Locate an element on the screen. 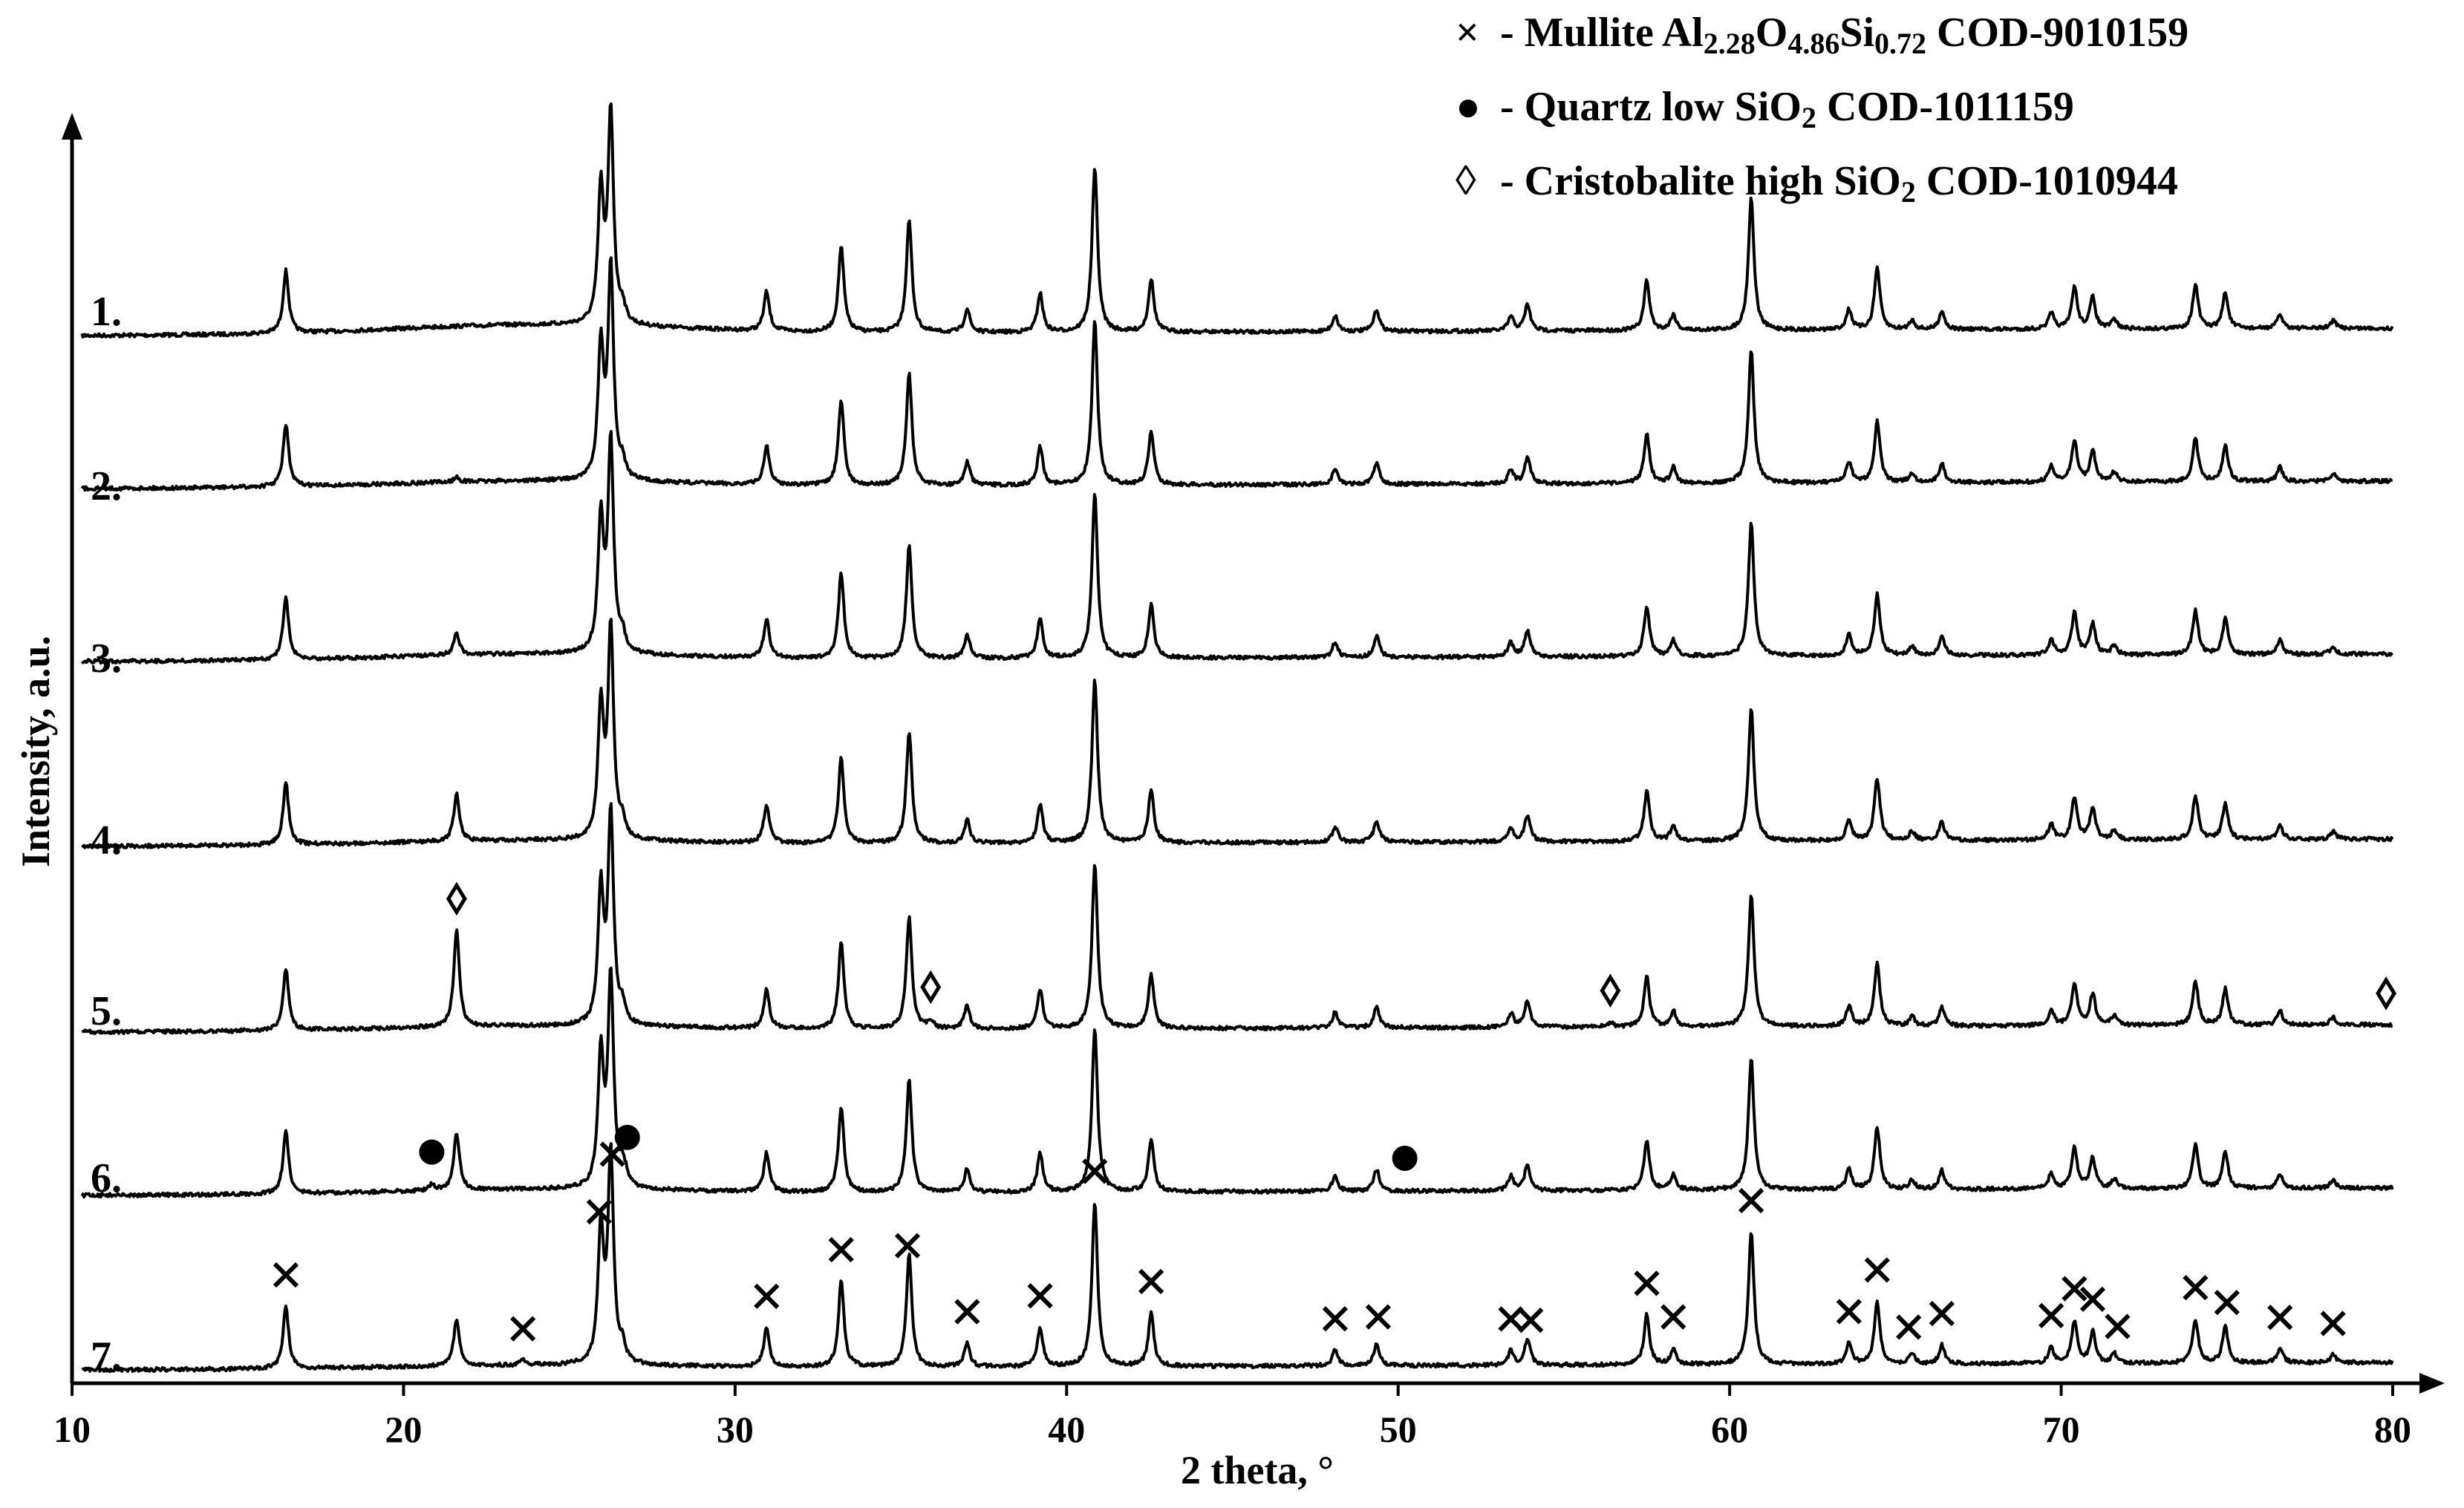 This screenshot has height=1508, width=2464. legend-mullite-part-e: Si is located at coordinates (1857, 33).